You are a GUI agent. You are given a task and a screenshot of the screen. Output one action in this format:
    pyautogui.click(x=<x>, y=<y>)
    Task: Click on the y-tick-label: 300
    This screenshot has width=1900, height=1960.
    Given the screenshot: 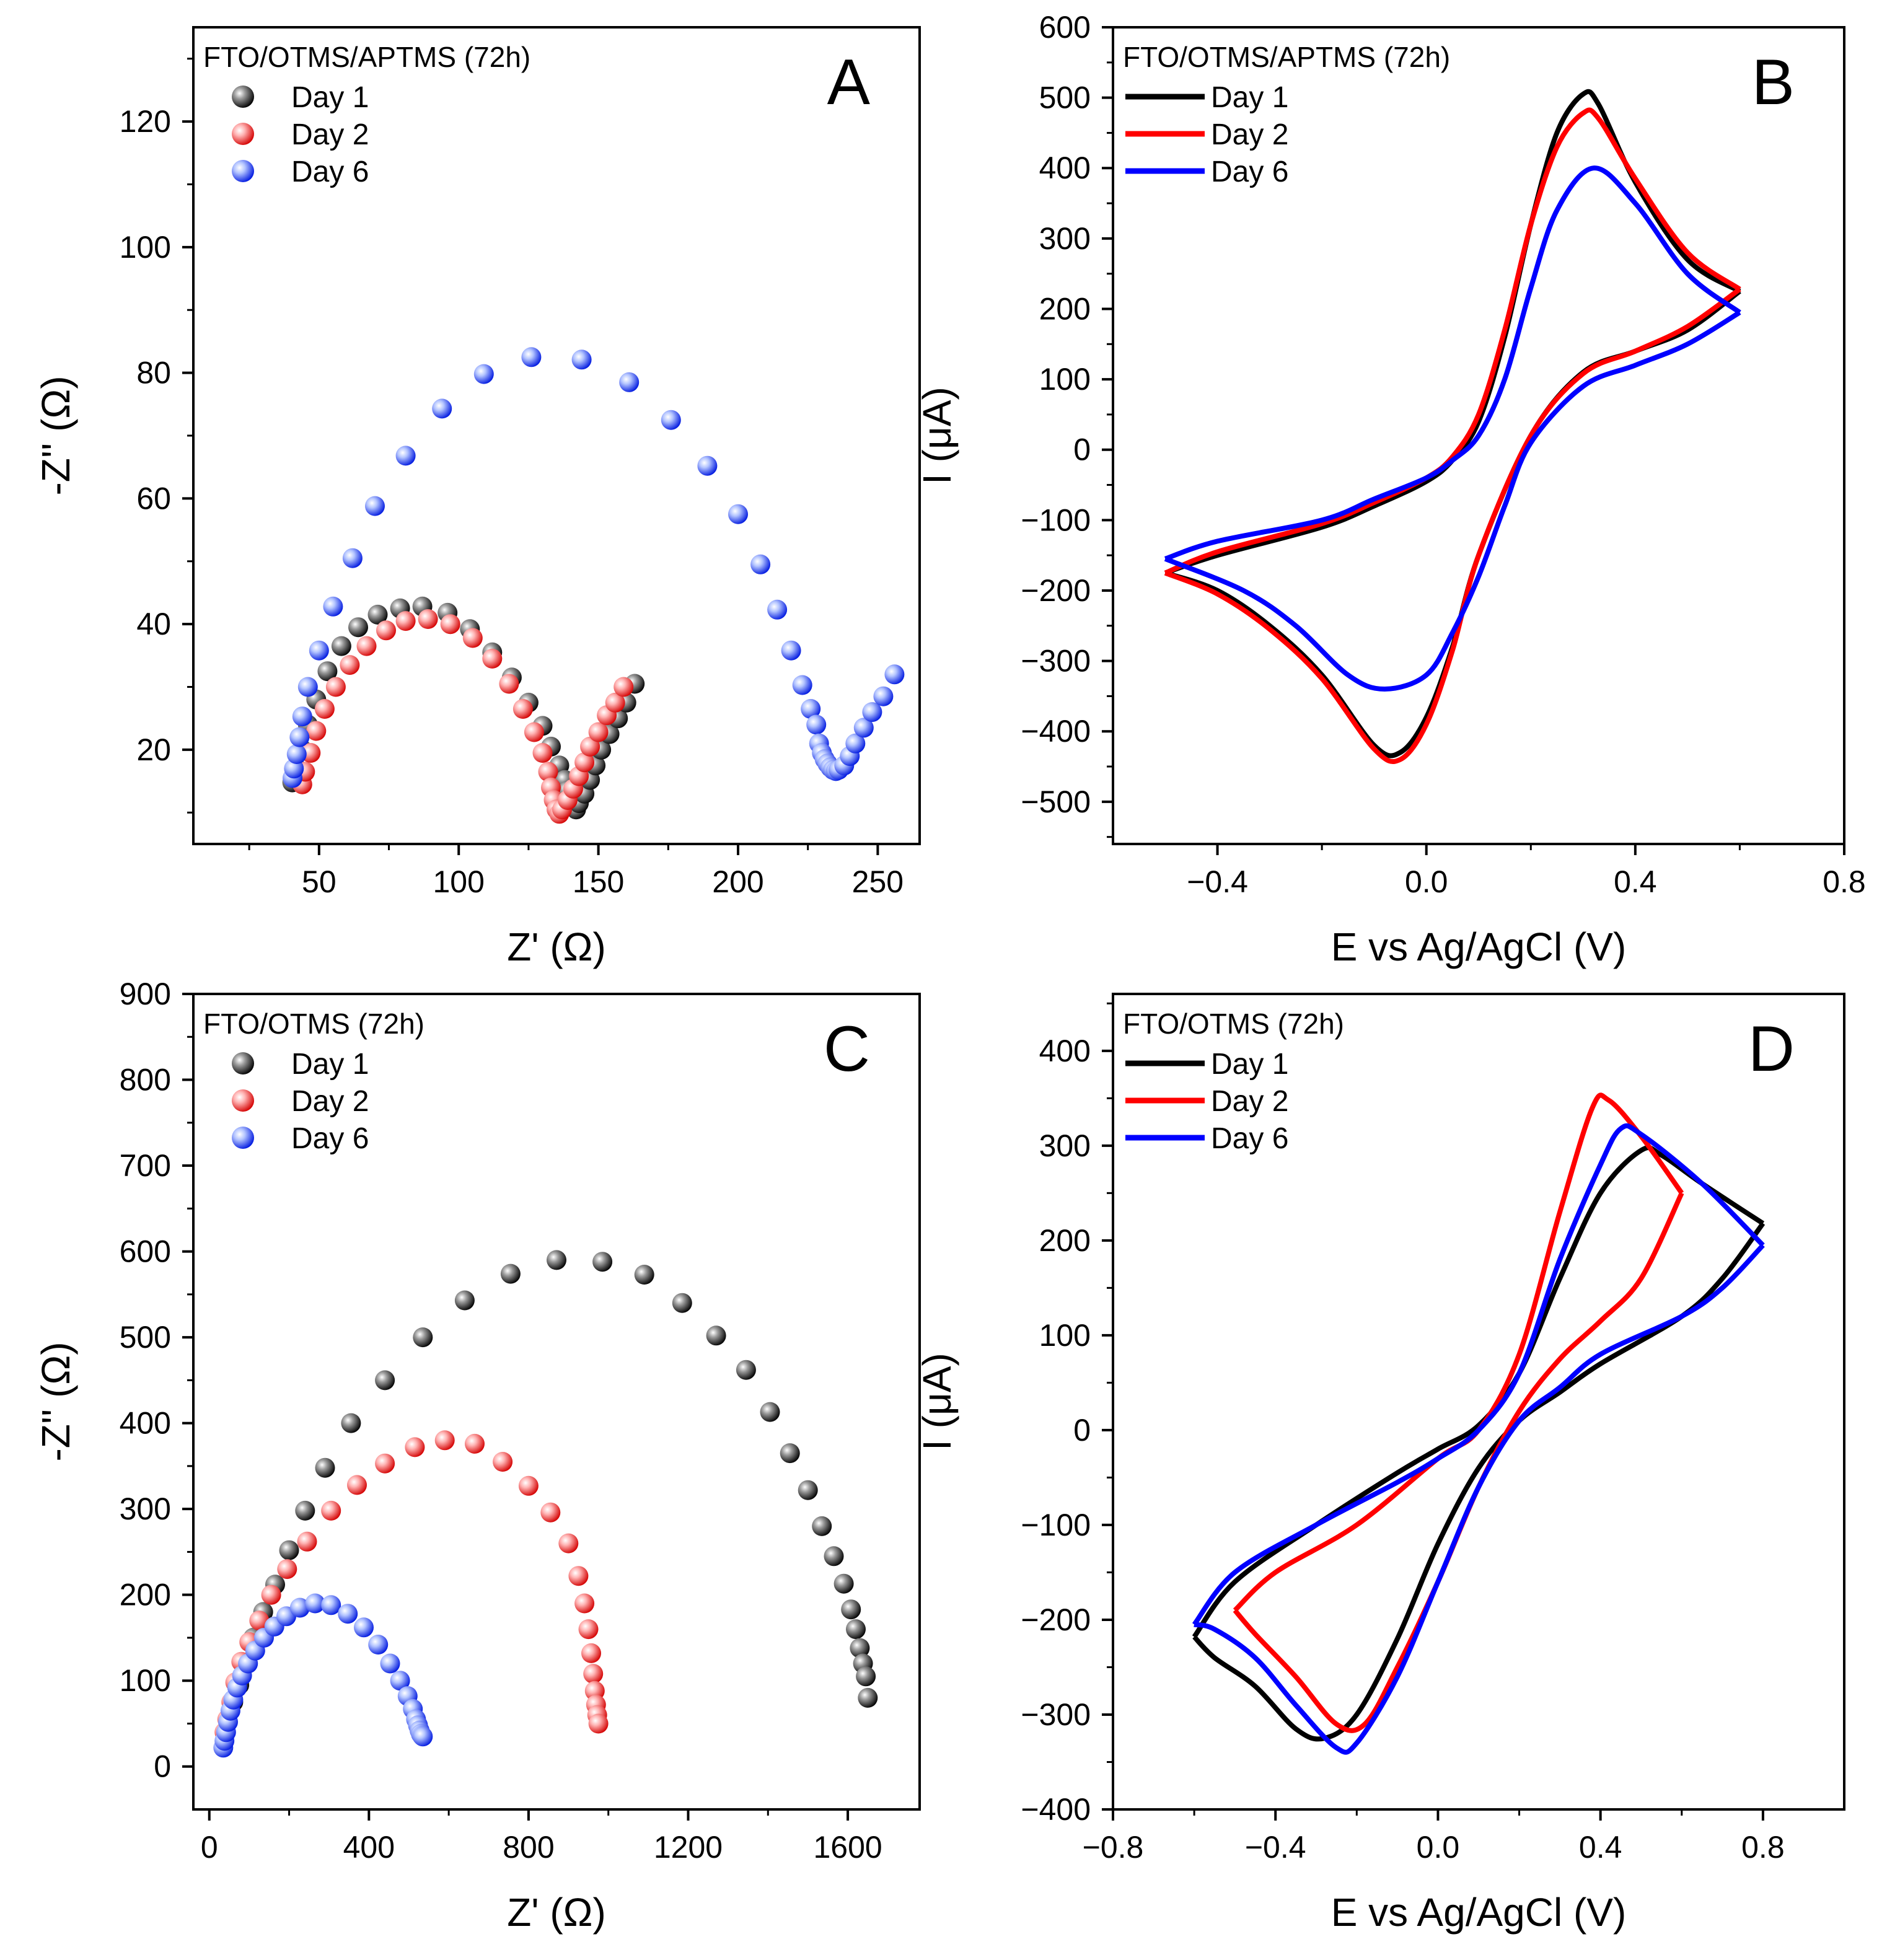 What is the action you would take?
    pyautogui.click(x=145, y=1509)
    